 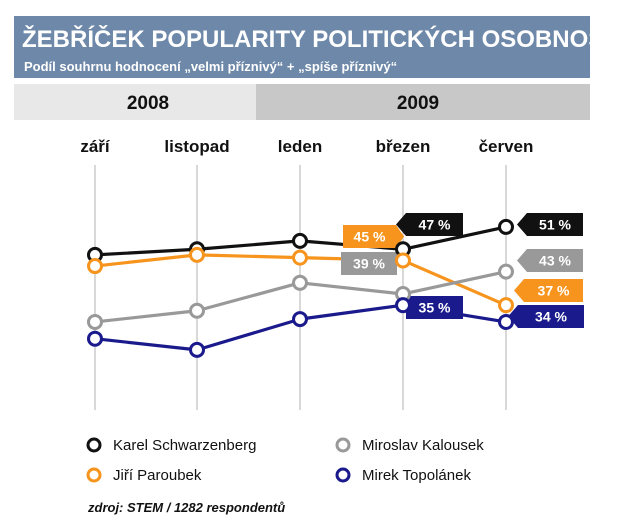 I want to click on data-label-kalousek-3: 39 %, so click(x=369, y=263).